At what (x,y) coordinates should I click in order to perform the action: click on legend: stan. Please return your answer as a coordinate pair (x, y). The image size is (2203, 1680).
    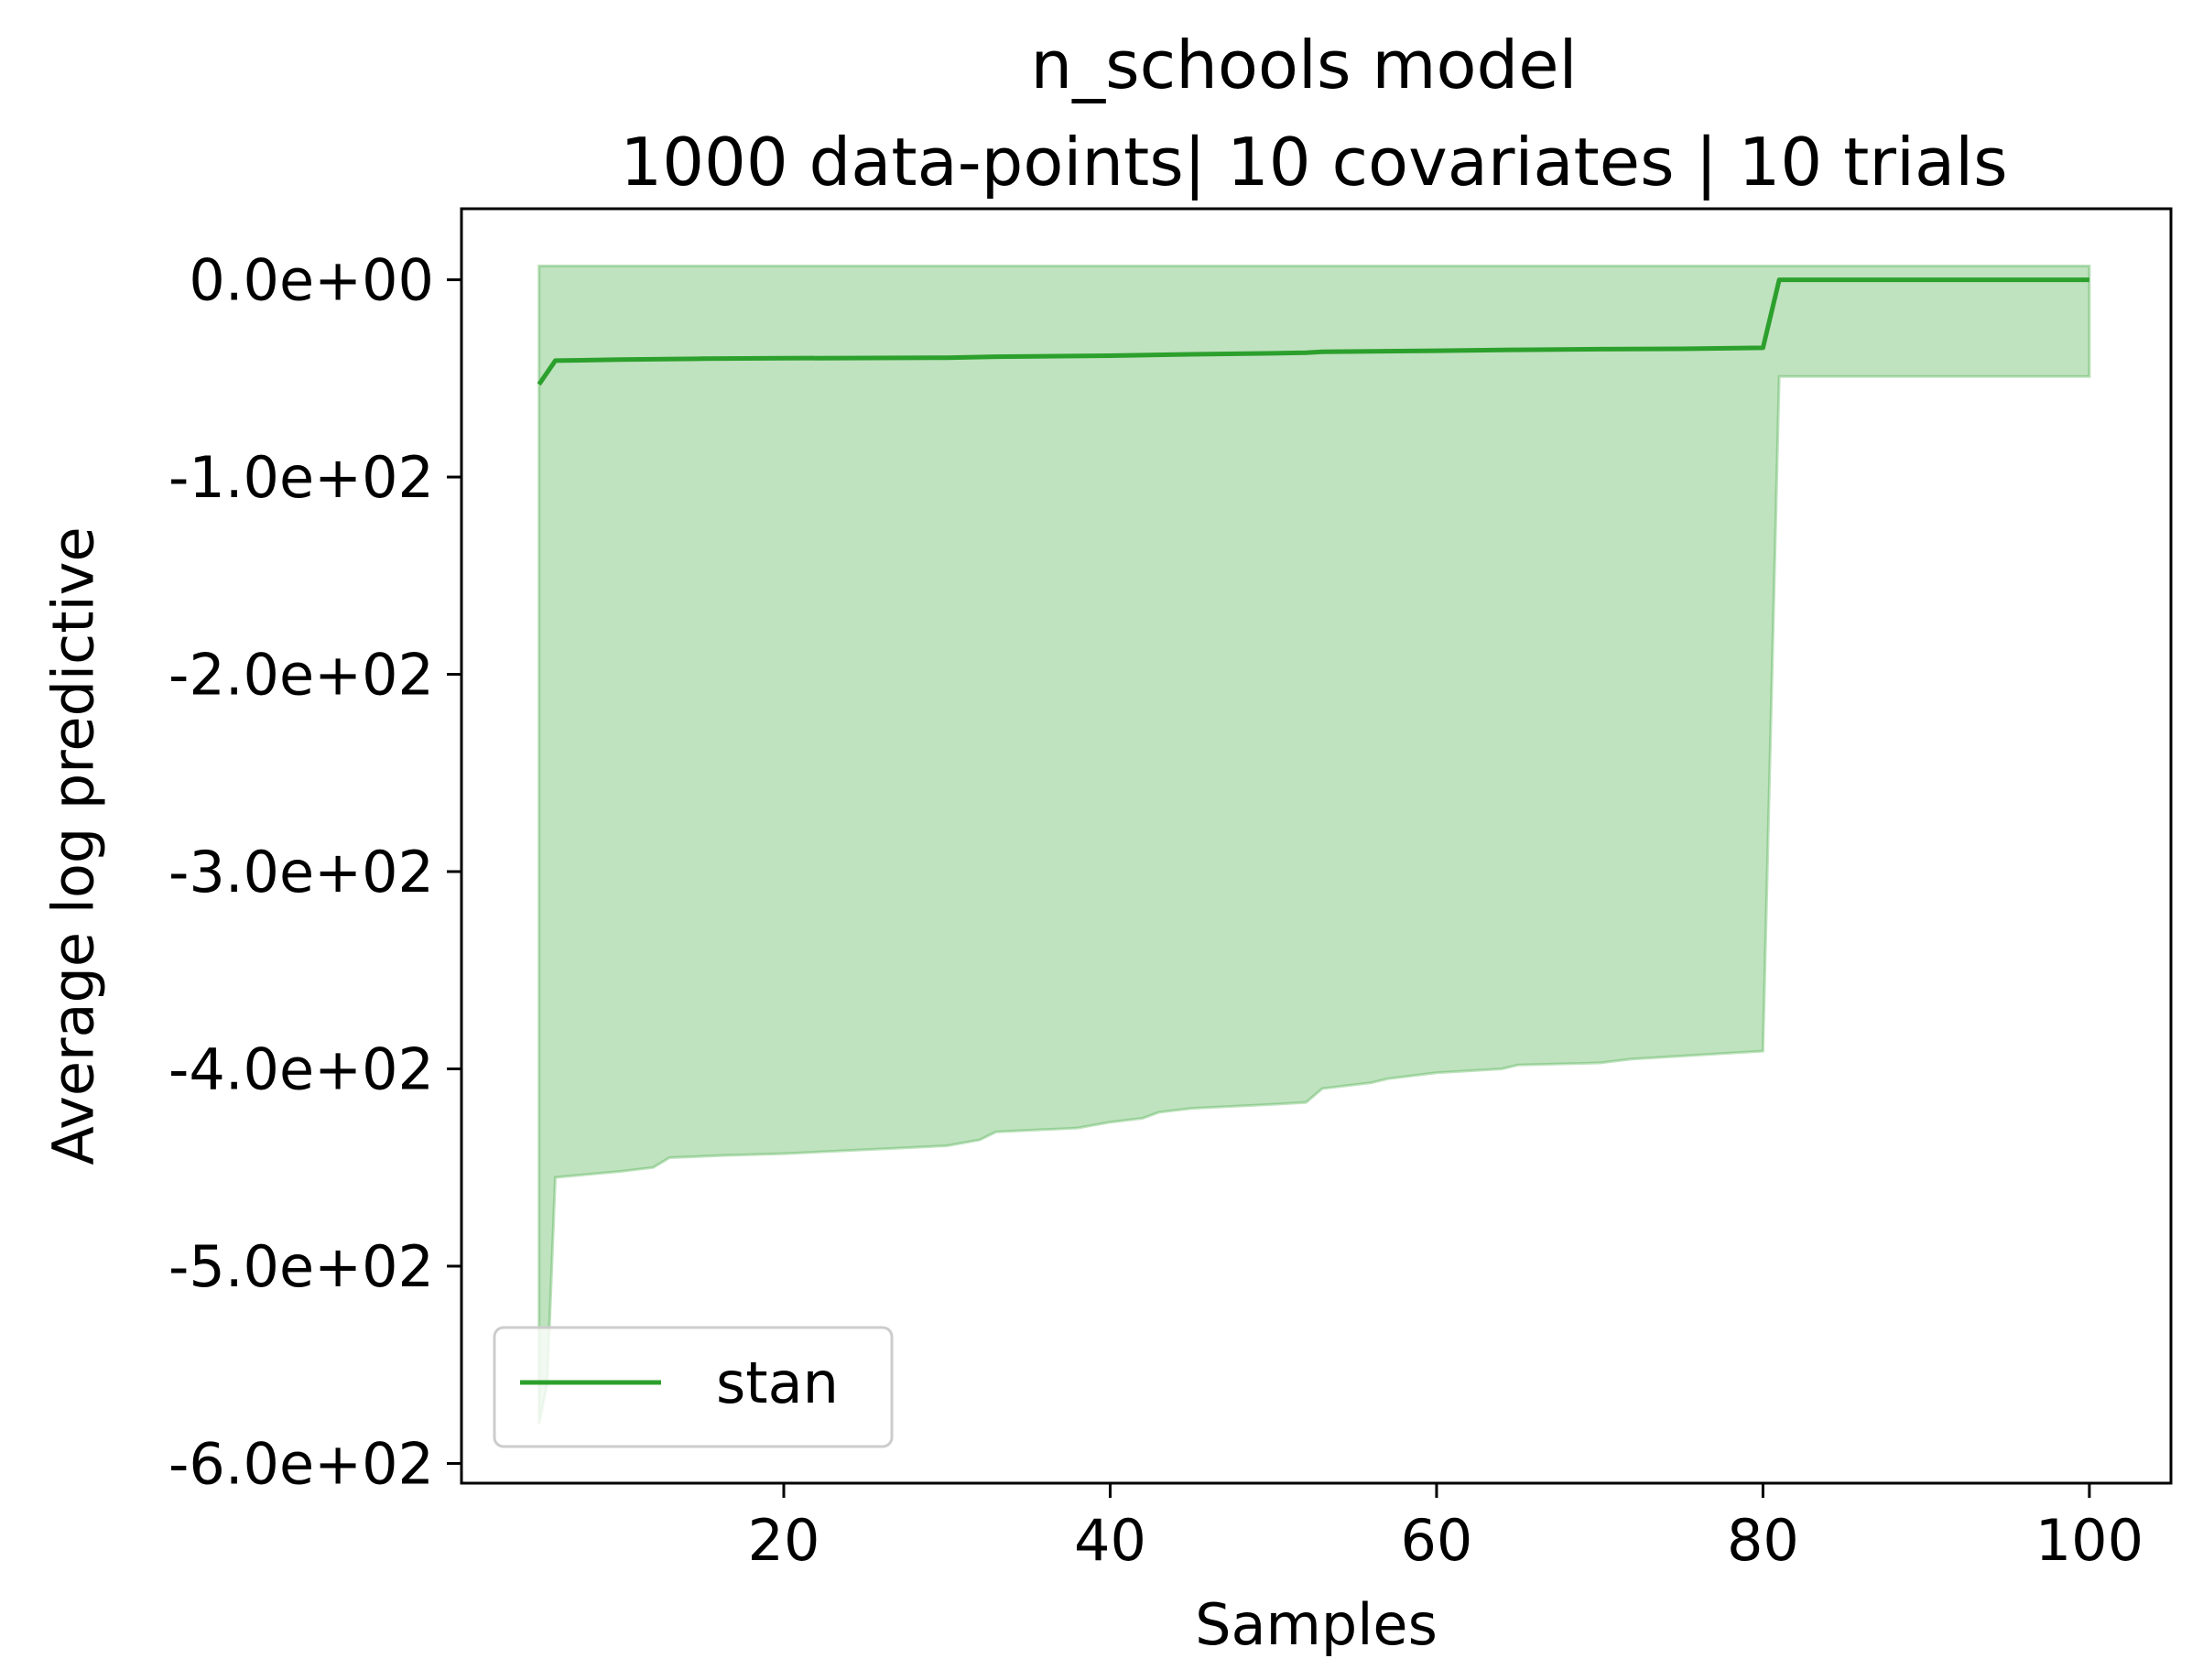
    Looking at the image, I should click on (694, 1387).